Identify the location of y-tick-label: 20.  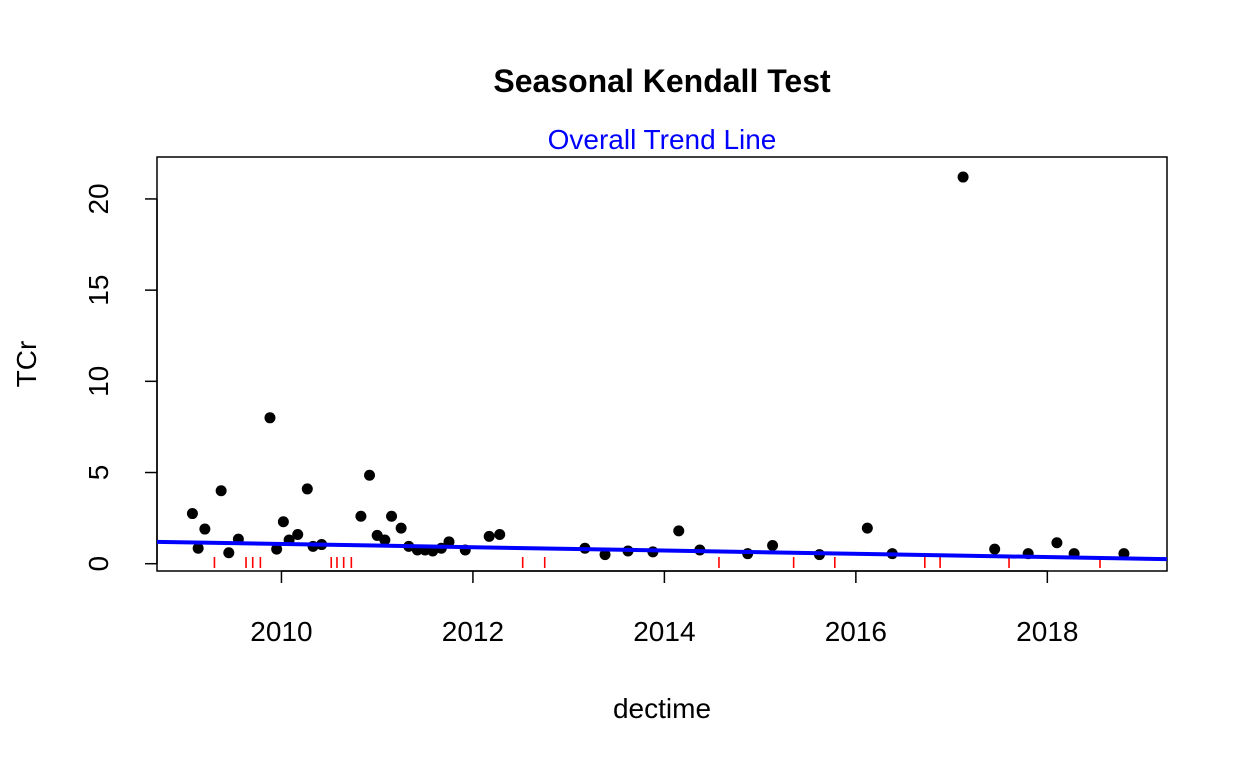
(98, 198).